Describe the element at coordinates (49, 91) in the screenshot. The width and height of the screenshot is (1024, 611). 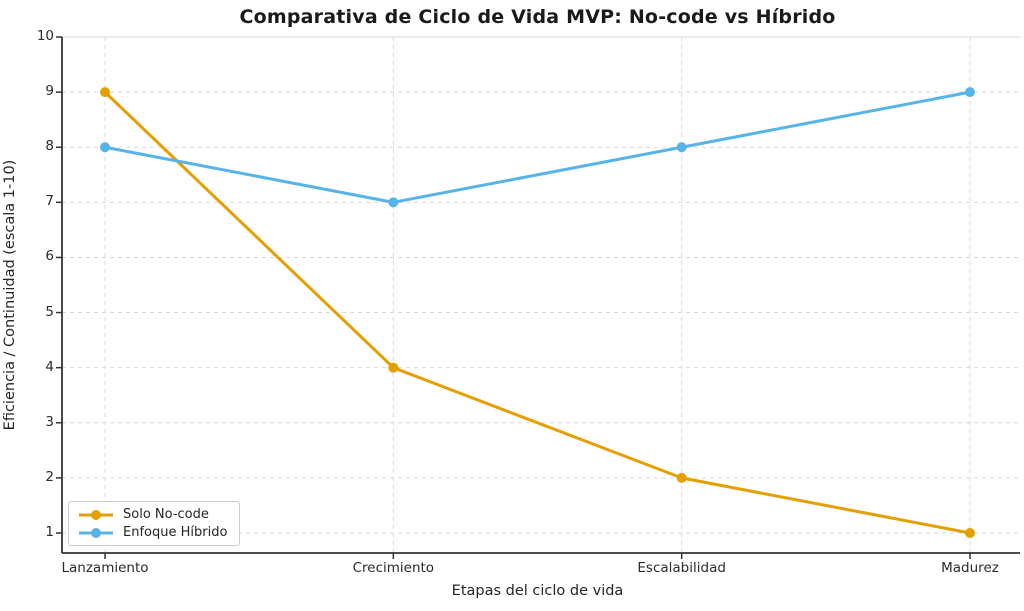
I see `y-tick-label: 9` at that location.